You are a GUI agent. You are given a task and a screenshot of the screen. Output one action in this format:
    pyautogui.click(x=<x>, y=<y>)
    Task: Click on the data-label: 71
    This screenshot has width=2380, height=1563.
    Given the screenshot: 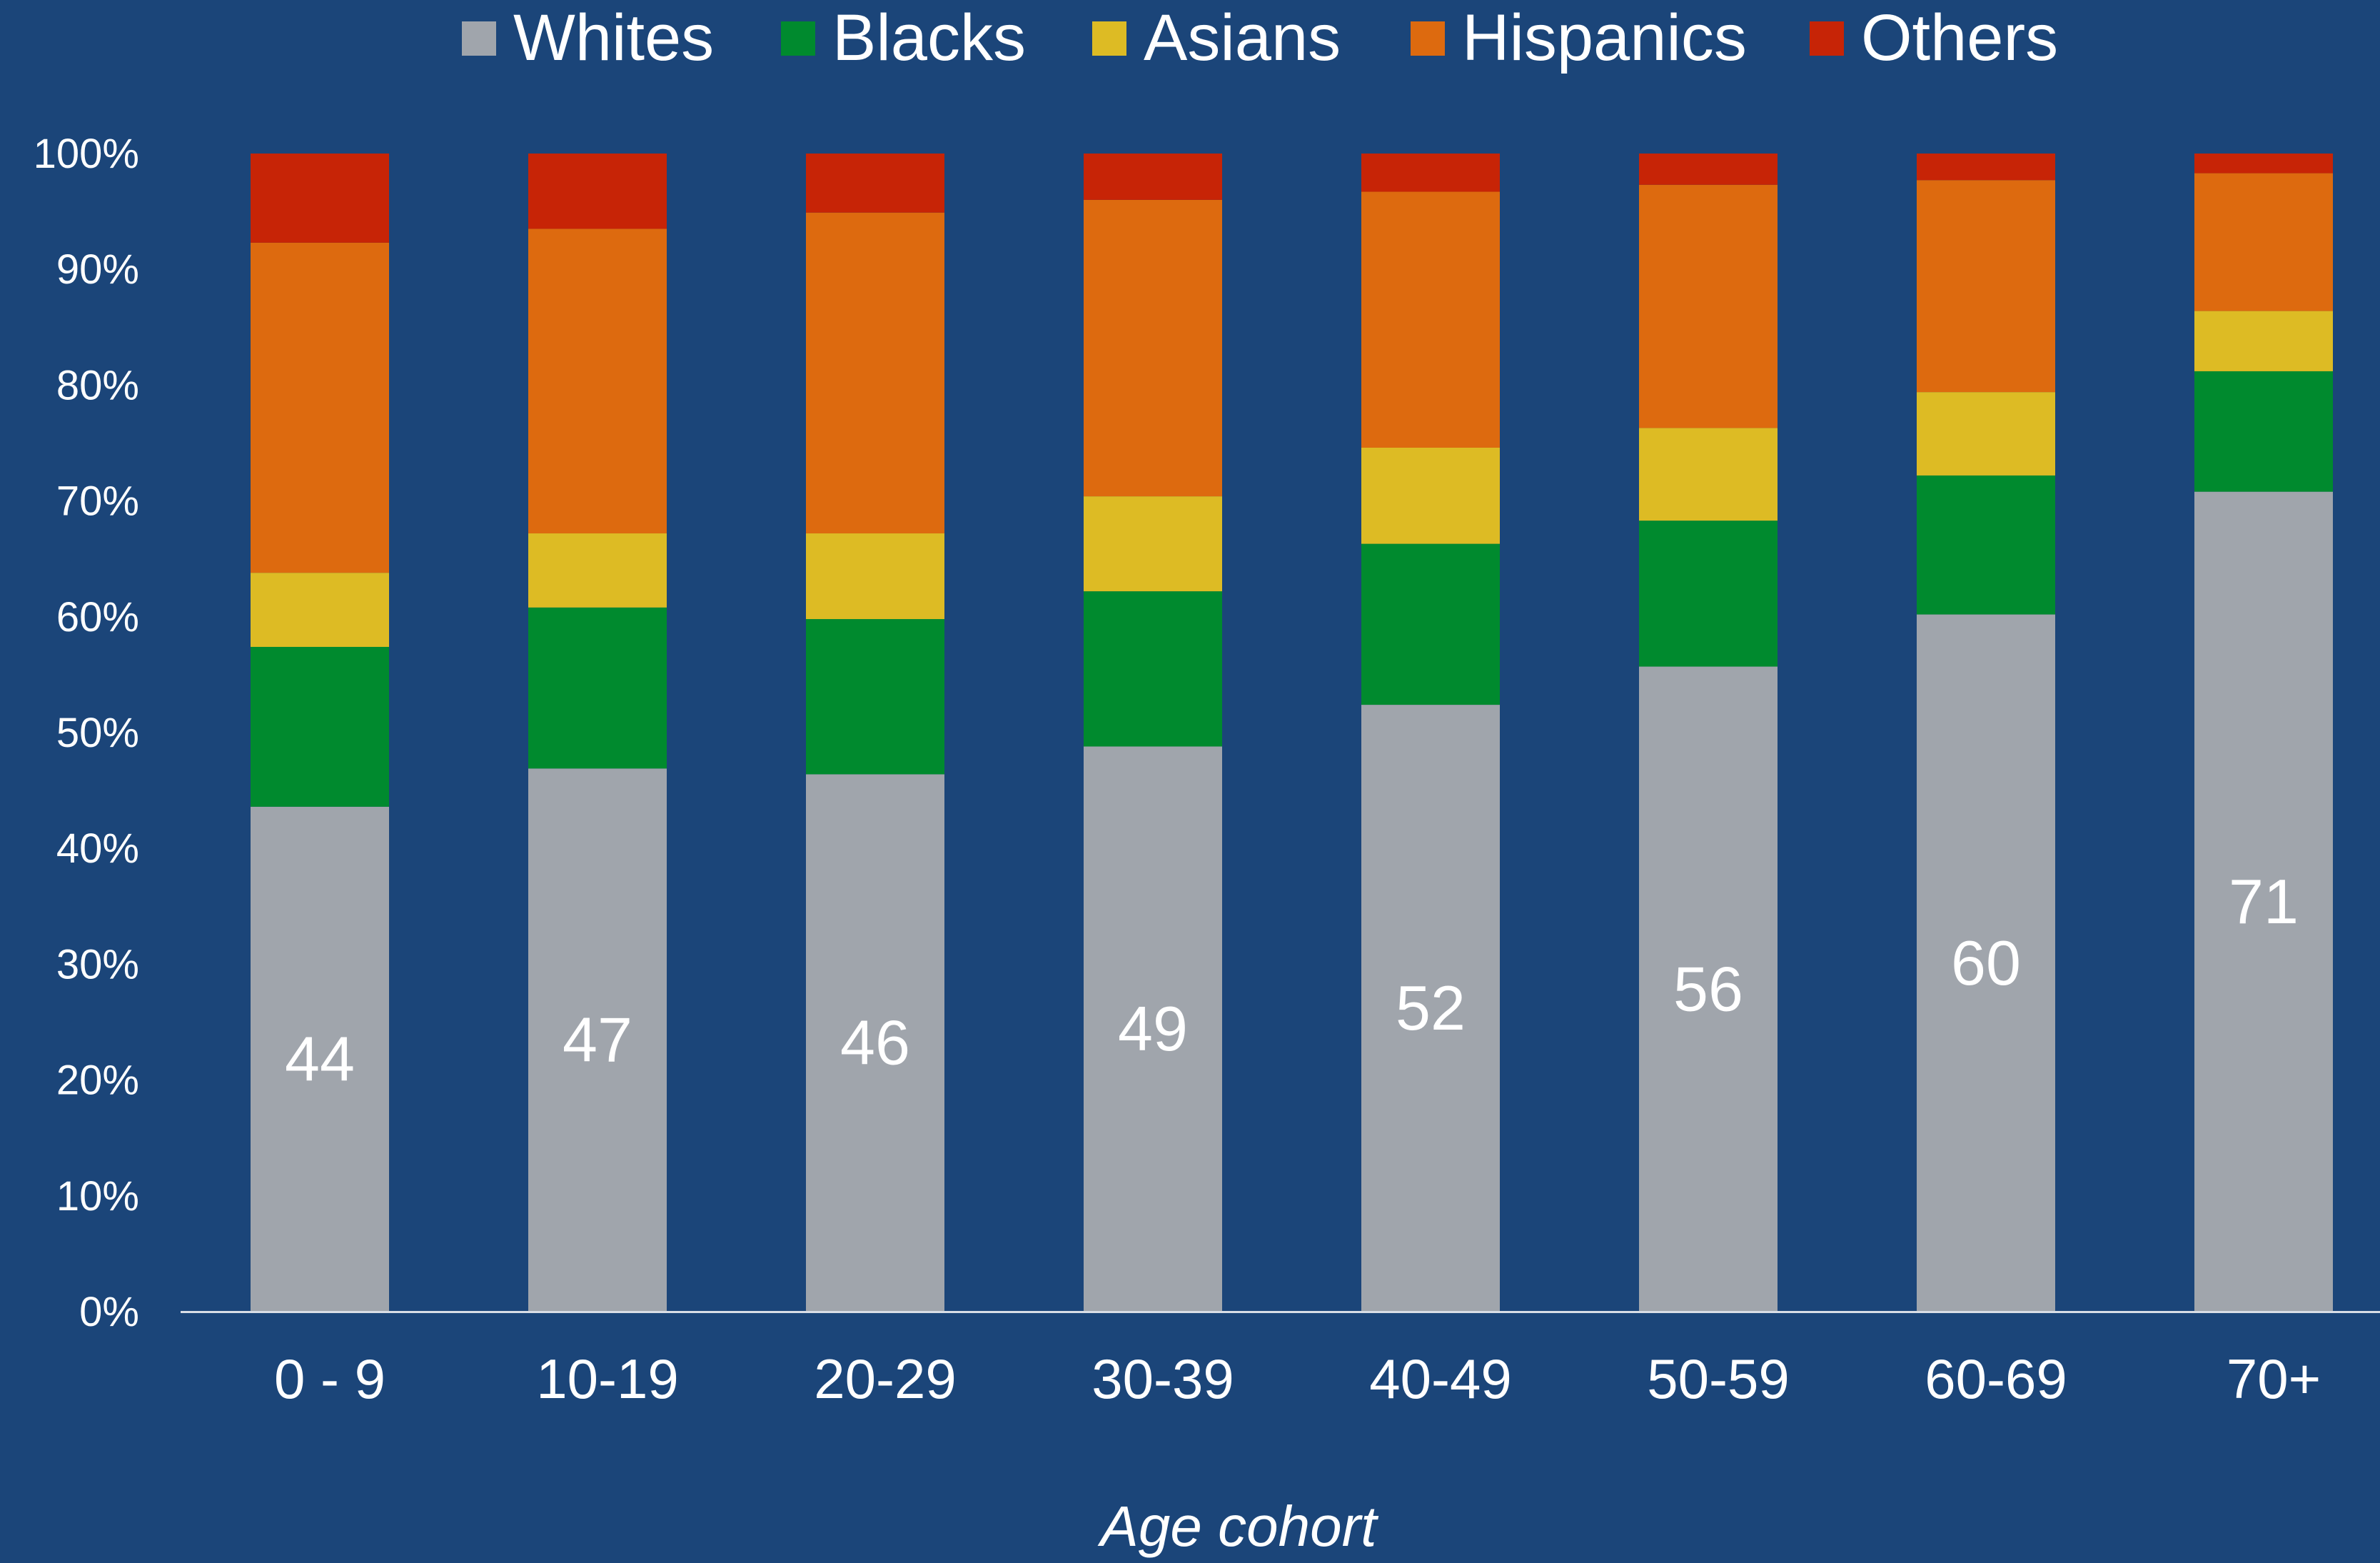 What is the action you would take?
    pyautogui.click(x=2264, y=901)
    